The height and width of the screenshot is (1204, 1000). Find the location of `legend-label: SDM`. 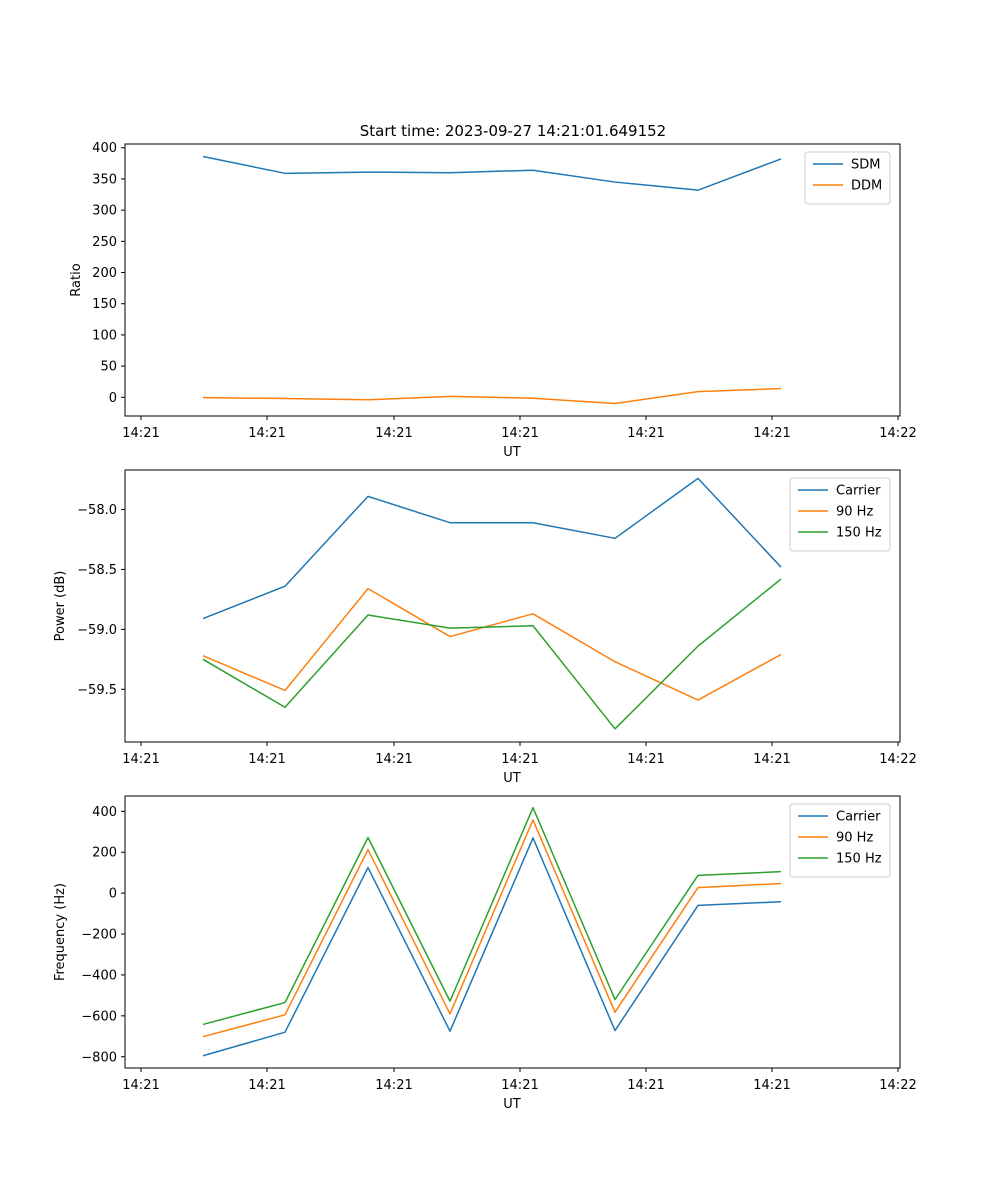

legend-label: SDM is located at coordinates (865, 165).